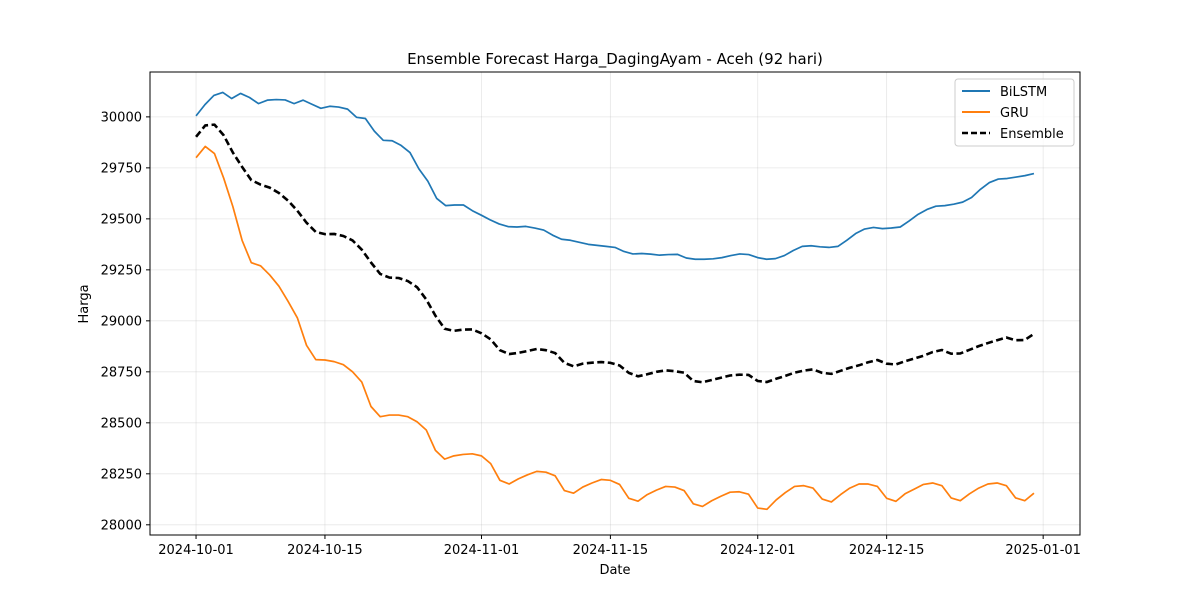 This screenshot has width=1200, height=600. Describe the element at coordinates (121, 321) in the screenshot. I see `y-tick-label: 29000` at that location.